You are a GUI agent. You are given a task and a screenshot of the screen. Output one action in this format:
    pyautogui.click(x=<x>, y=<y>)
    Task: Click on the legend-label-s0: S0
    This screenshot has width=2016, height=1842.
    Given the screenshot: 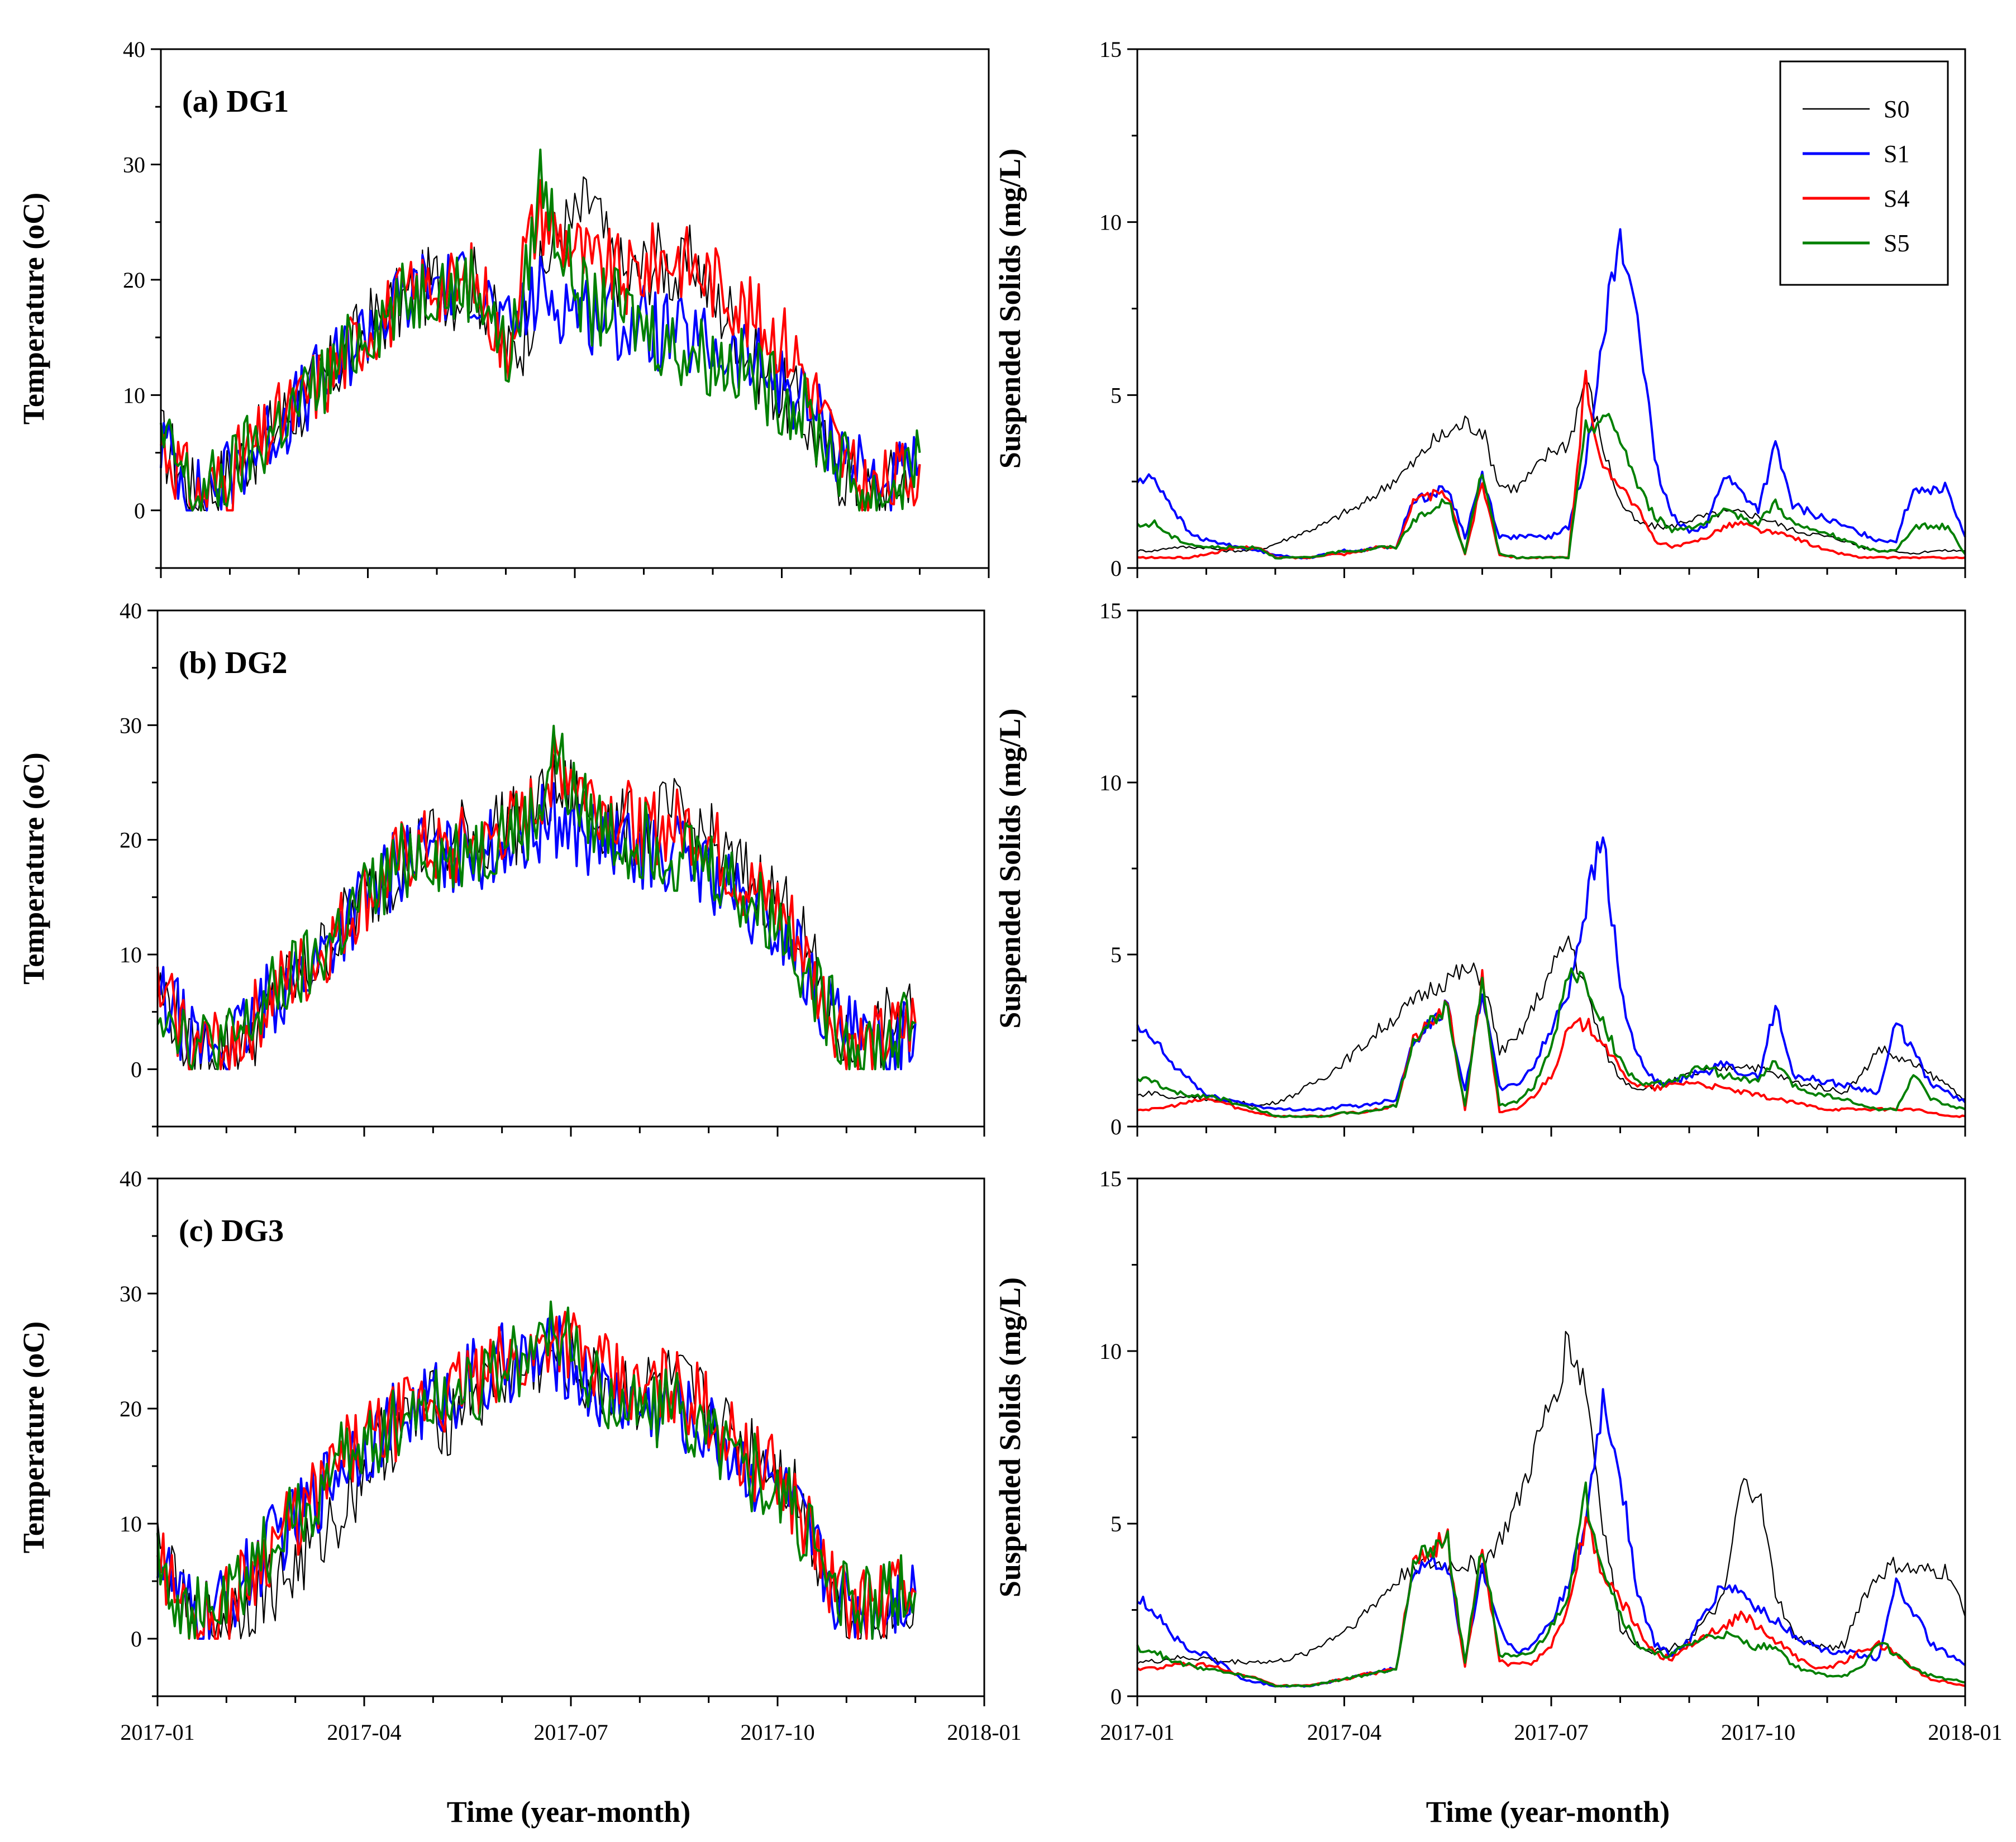 What is the action you would take?
    pyautogui.click(x=1896, y=109)
    